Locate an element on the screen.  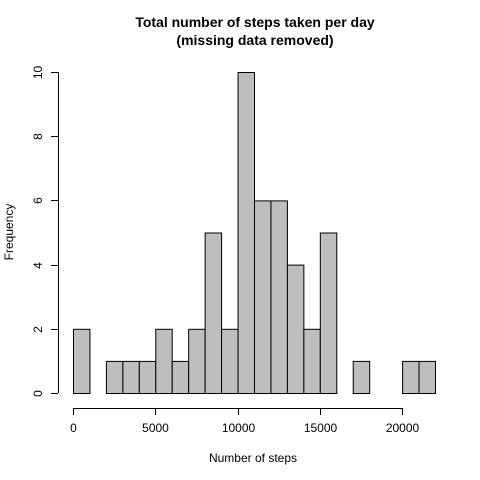
x-axis-label: Number of steps is located at coordinates (253, 458).